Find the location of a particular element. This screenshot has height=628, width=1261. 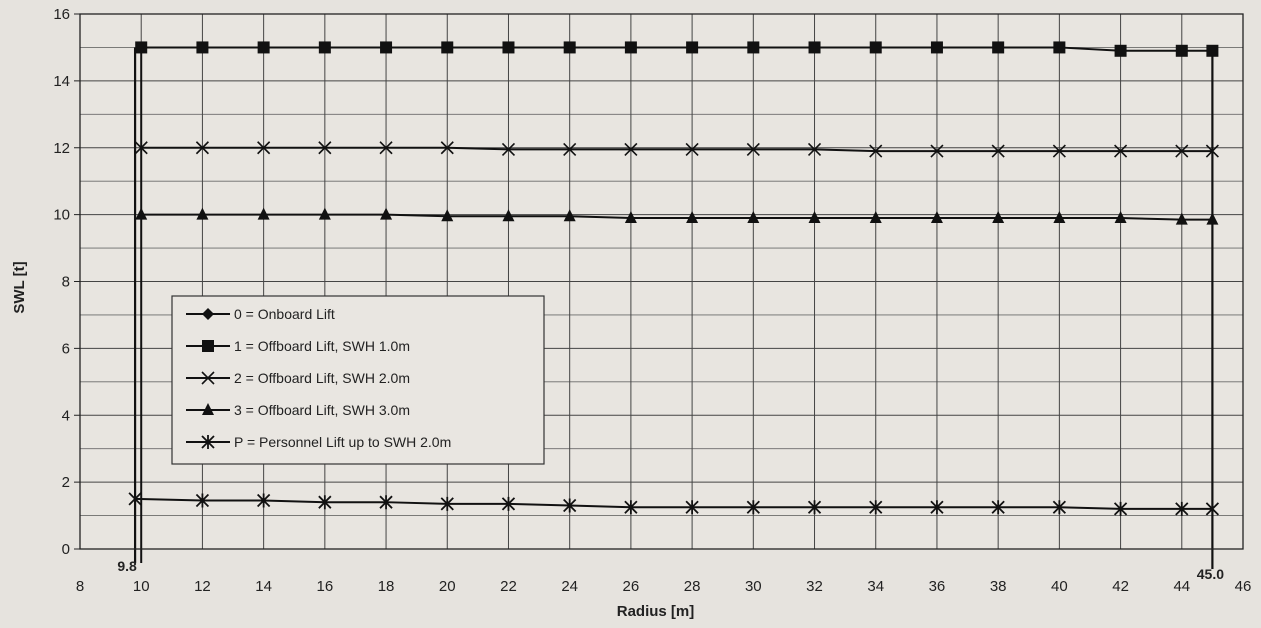

y-tick-label: 6 is located at coordinates (66, 348).